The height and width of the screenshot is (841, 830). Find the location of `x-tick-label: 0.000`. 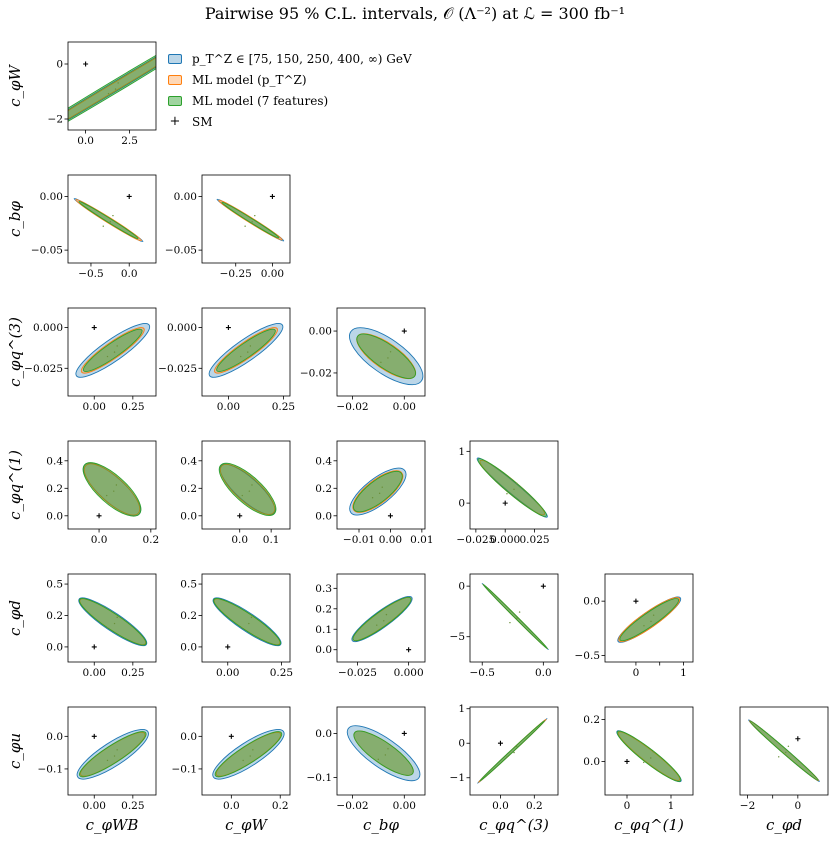

x-tick-label: 0.000 is located at coordinates (409, 673).